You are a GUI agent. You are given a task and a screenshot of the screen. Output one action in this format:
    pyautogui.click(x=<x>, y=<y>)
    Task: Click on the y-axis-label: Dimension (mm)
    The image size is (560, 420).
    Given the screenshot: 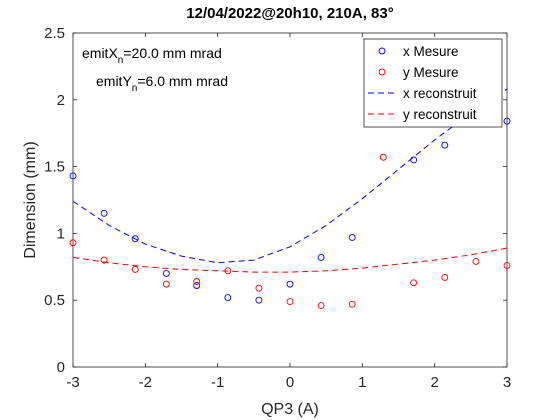 What is the action you would take?
    pyautogui.click(x=30, y=199)
    